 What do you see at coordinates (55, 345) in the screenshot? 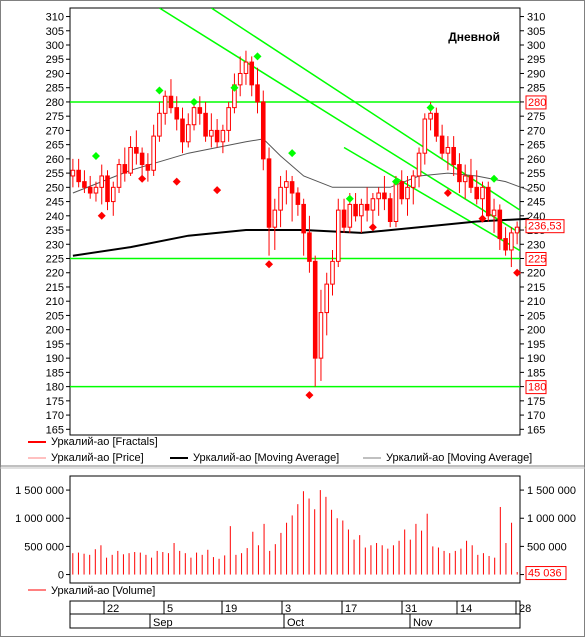
I see `y-tick-label-left: 195` at bounding box center [55, 345].